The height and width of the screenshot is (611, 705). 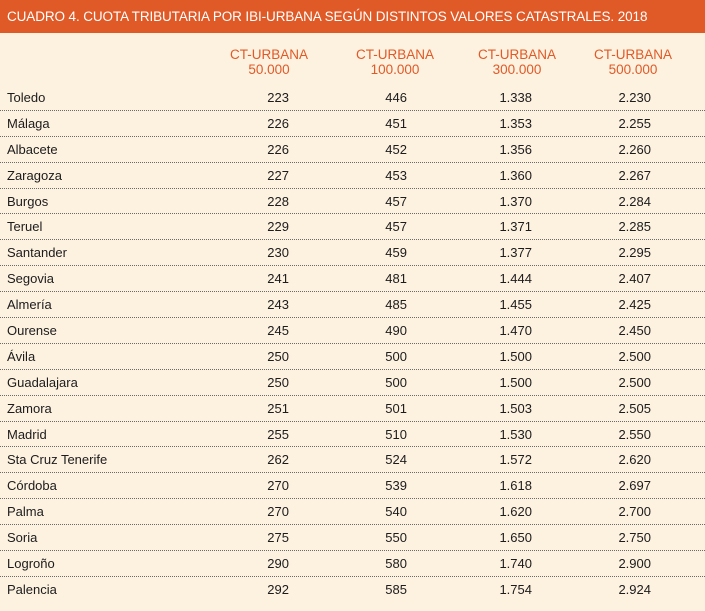 I want to click on value-300000: 1.444, so click(x=515, y=279).